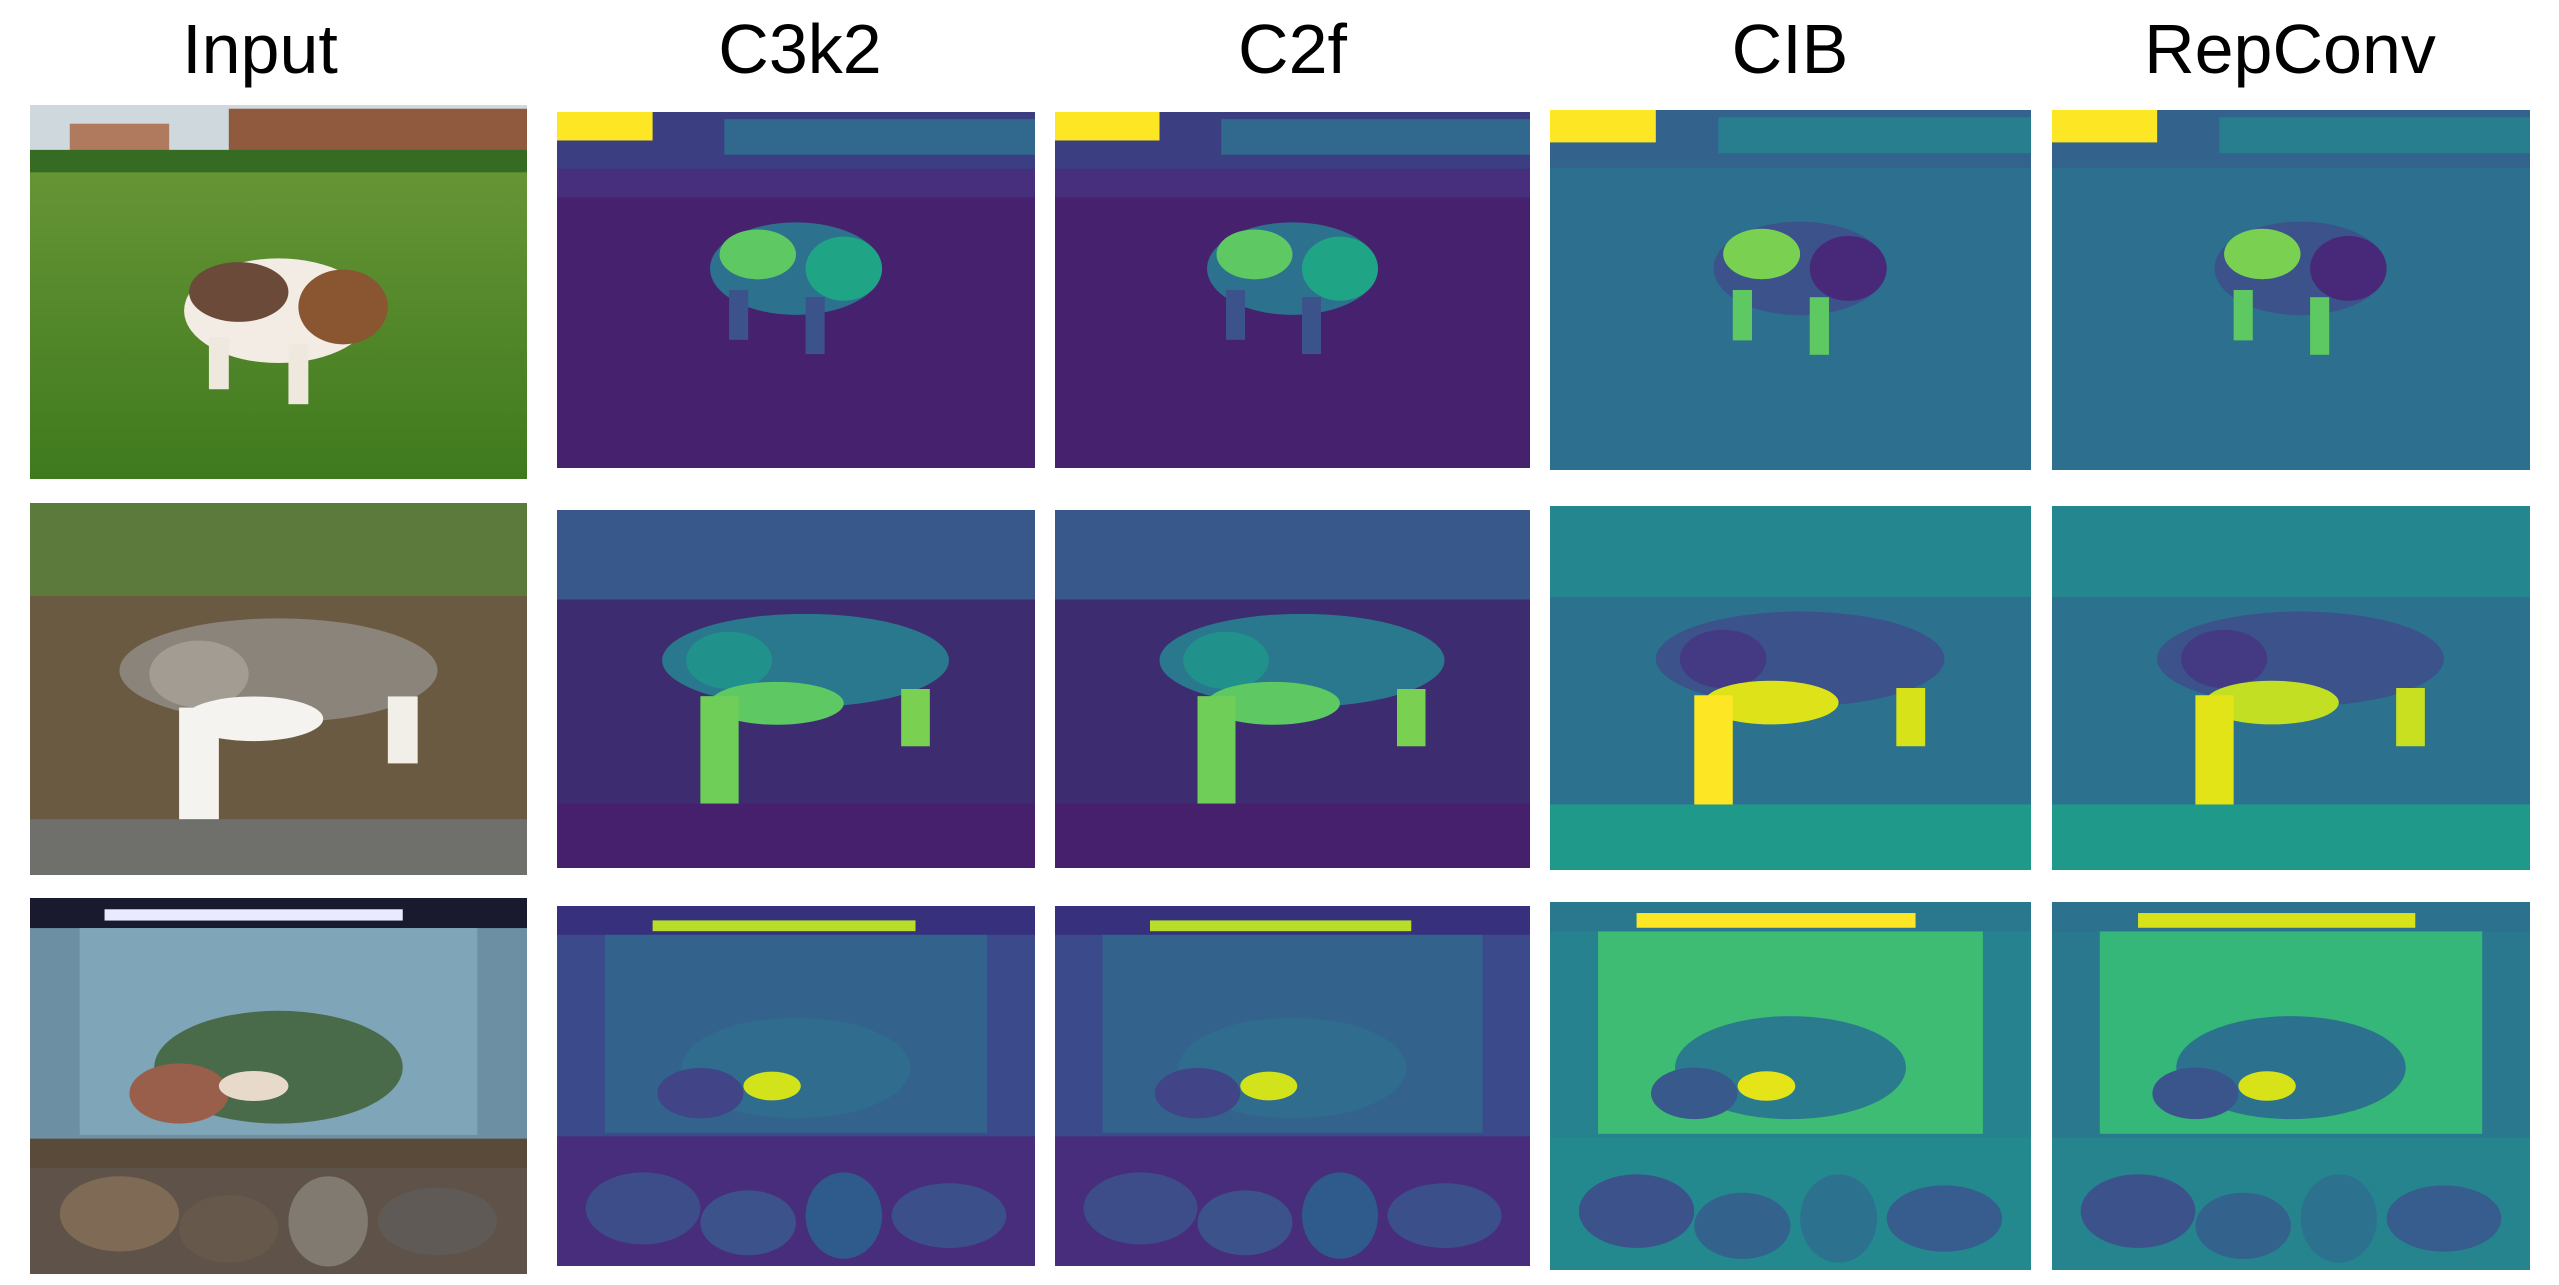  Describe the element at coordinates (1790, 290) in the screenshot. I see `feature-map-cib-puppy` at that location.